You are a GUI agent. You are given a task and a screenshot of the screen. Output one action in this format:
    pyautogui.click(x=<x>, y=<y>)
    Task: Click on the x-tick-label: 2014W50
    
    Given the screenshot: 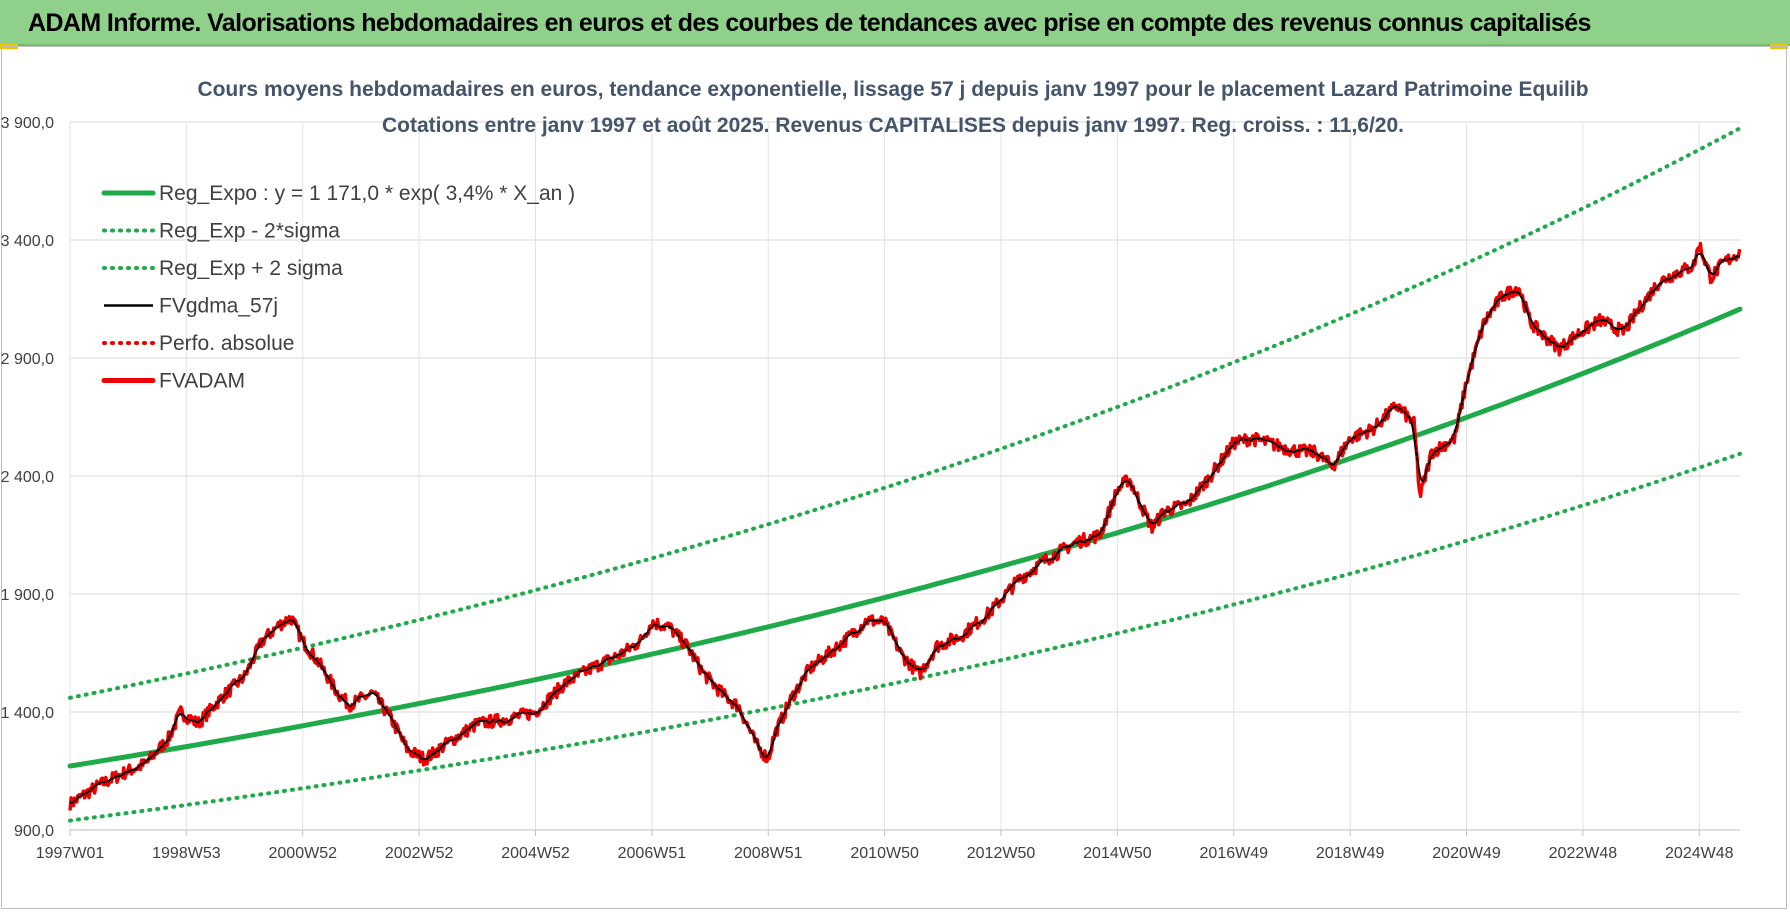 What is the action you would take?
    pyautogui.click(x=1117, y=853)
    